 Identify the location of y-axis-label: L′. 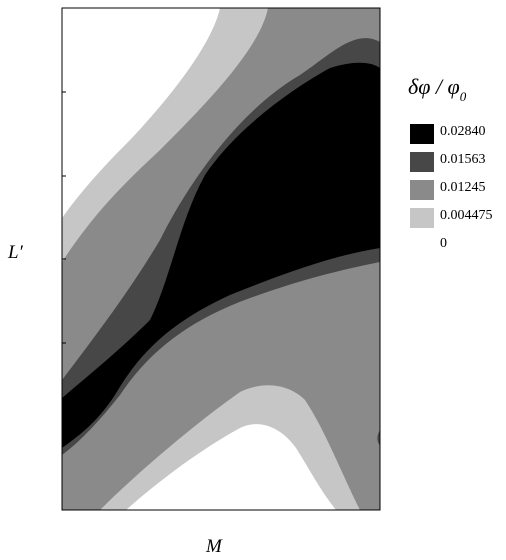
(15, 252).